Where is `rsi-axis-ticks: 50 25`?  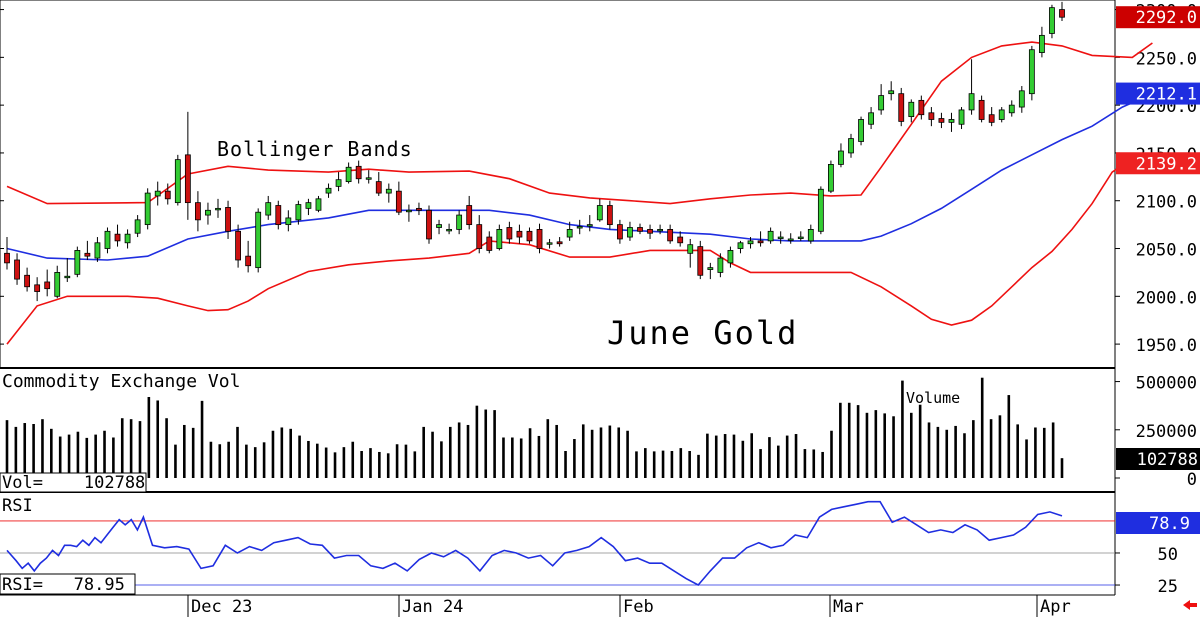
rsi-axis-ticks: 50 25 is located at coordinates (589, 558).